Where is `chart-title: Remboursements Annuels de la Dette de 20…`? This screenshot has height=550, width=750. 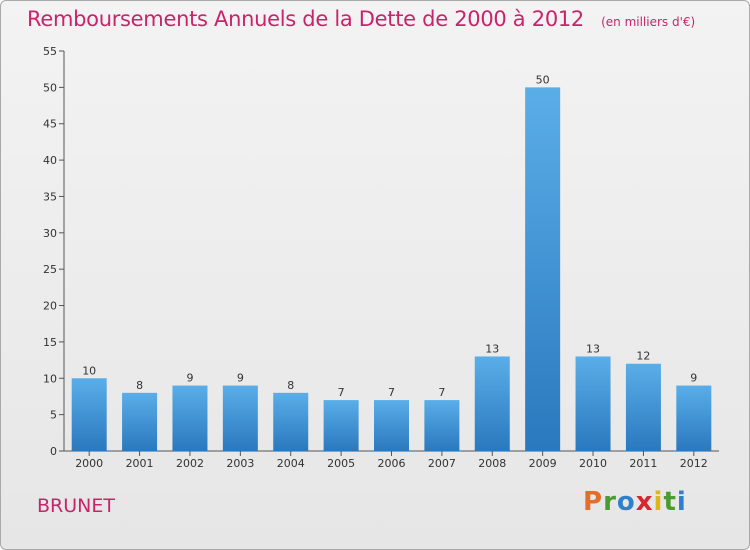
chart-title: Remboursements Annuels de la Dette de 20… is located at coordinates (305, 19).